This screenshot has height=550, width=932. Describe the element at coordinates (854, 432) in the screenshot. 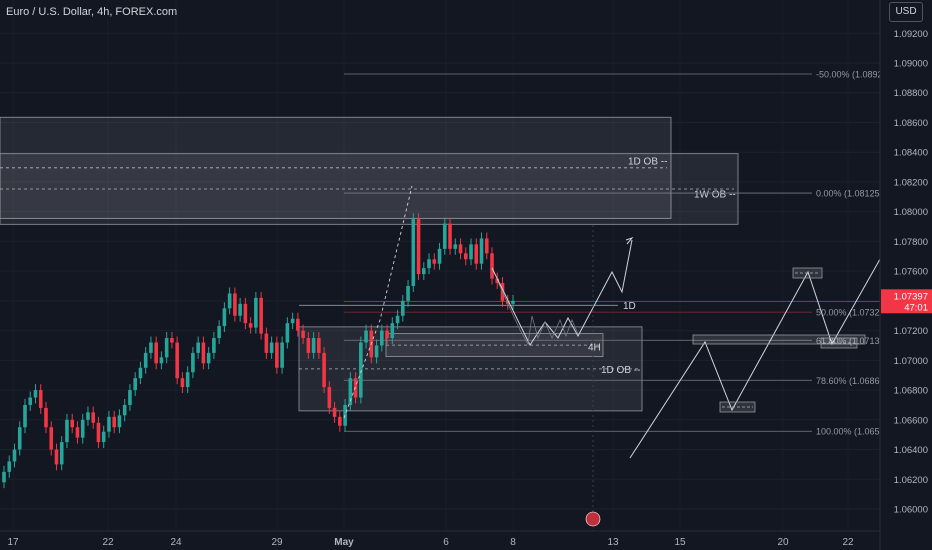

I see `fib-level-label: 100.00% (1.06523)` at that location.